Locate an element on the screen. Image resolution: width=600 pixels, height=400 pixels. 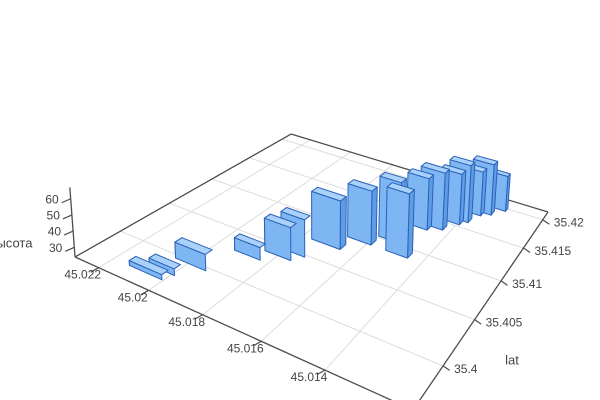
z-tick-label: 60 is located at coordinates (52, 199).